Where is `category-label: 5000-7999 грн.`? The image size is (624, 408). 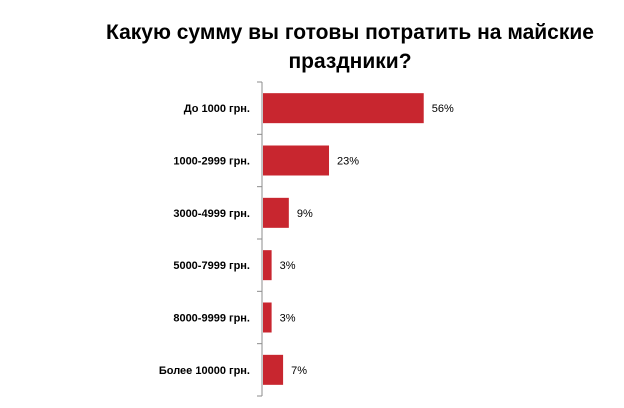 category-label: 5000-7999 грн. is located at coordinates (211, 266).